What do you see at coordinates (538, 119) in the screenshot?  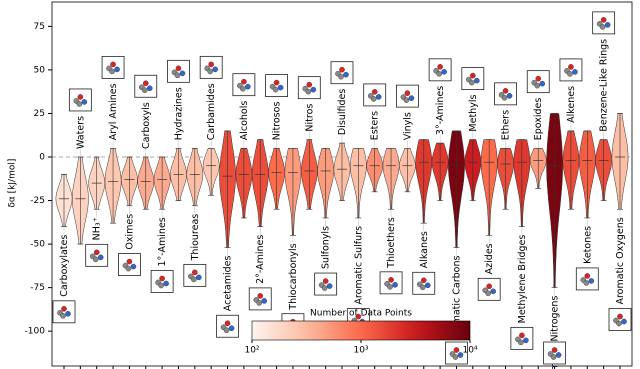 I see `category-label: Epoxides` at bounding box center [538, 119].